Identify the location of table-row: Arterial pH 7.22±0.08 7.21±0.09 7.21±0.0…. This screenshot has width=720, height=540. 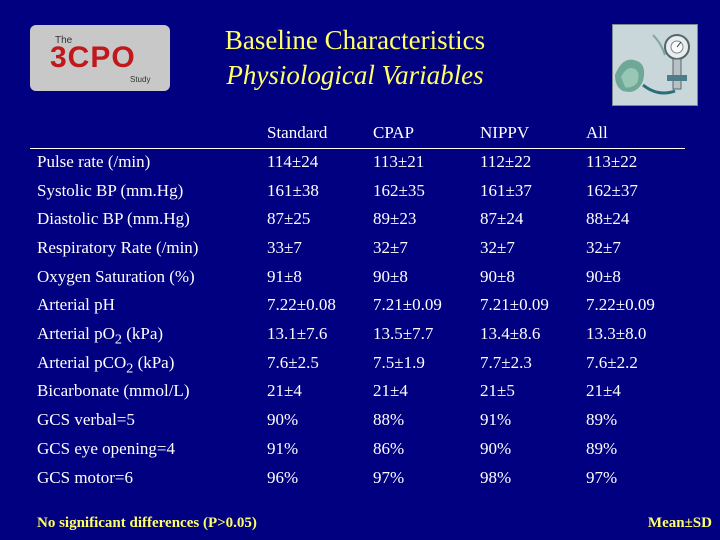
(360, 309).